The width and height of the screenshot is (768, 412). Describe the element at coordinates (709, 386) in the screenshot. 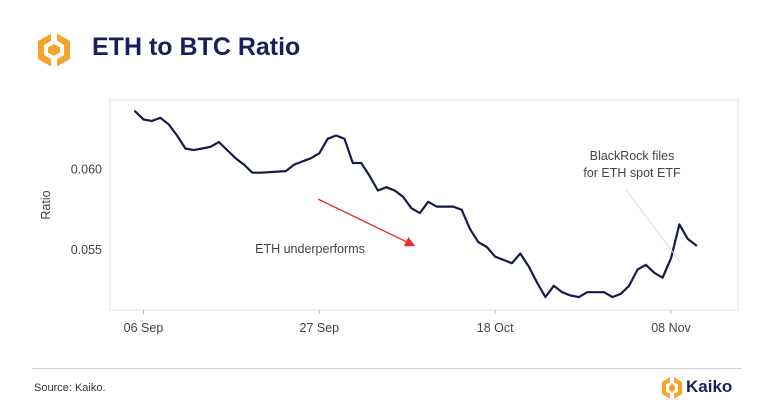

I see `brand-name: Kaiko` at that location.